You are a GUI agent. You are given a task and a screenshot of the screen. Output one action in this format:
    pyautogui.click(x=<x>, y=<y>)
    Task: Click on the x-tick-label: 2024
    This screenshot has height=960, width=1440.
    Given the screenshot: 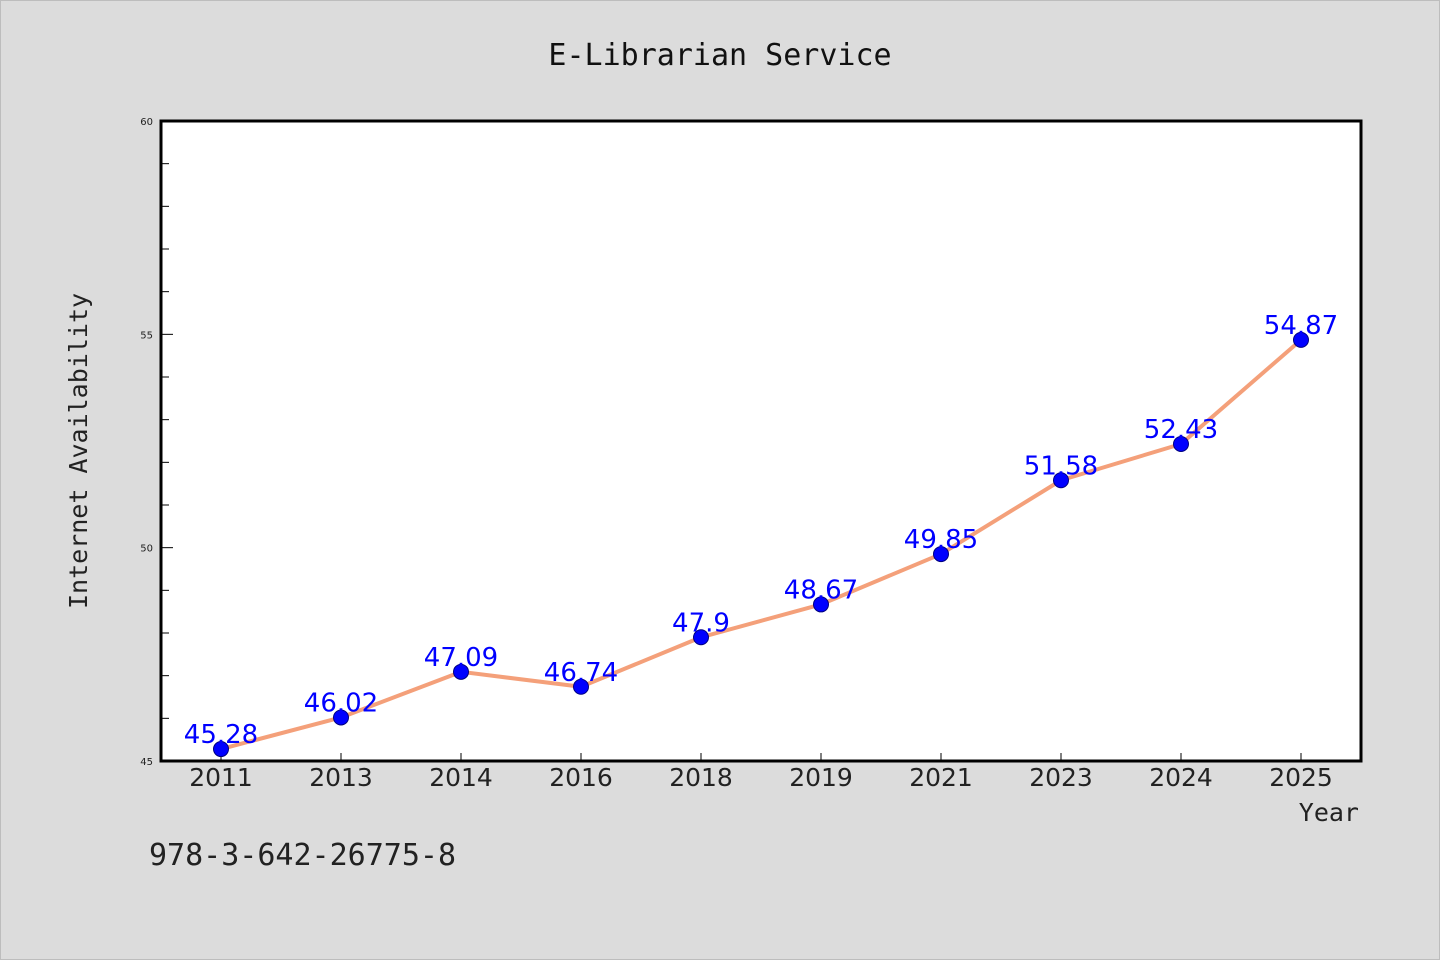 What is the action you would take?
    pyautogui.click(x=1181, y=777)
    